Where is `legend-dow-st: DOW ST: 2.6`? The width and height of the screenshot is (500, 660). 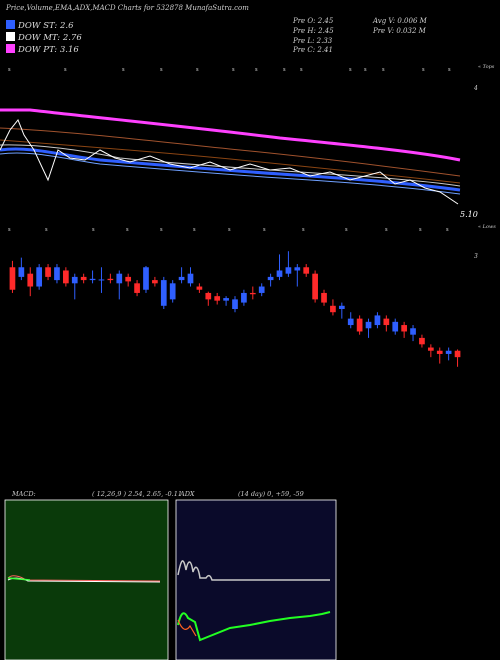
legend-dow-st: DOW ST: 2.6 is located at coordinates (40, 25).